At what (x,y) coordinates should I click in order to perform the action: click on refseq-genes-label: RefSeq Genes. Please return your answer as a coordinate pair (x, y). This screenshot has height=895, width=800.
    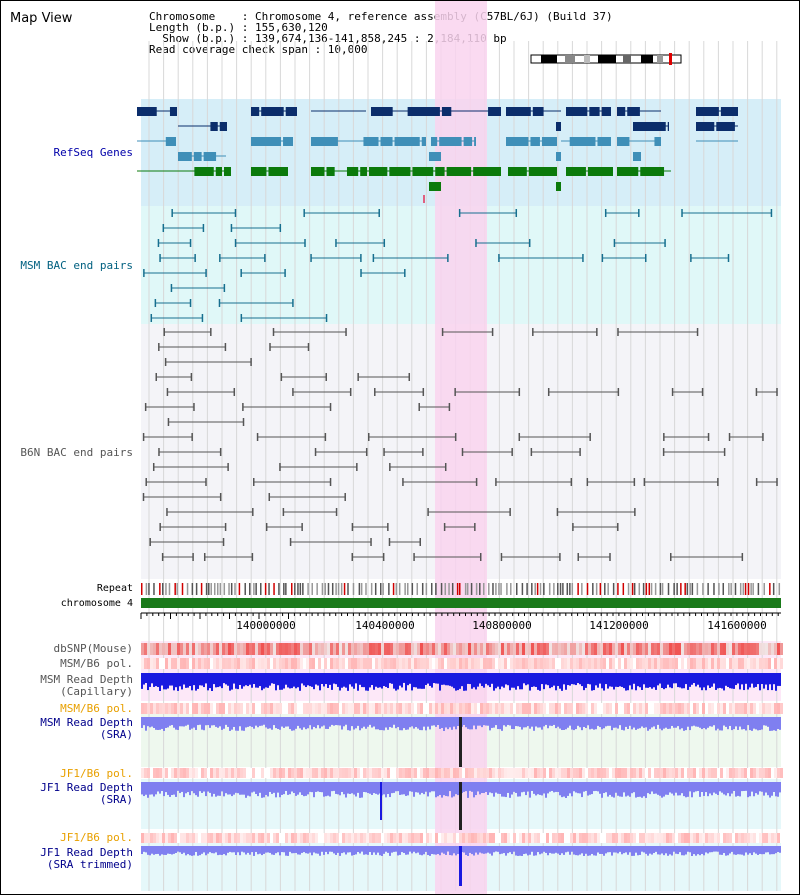
    Looking at the image, I should click on (93, 152).